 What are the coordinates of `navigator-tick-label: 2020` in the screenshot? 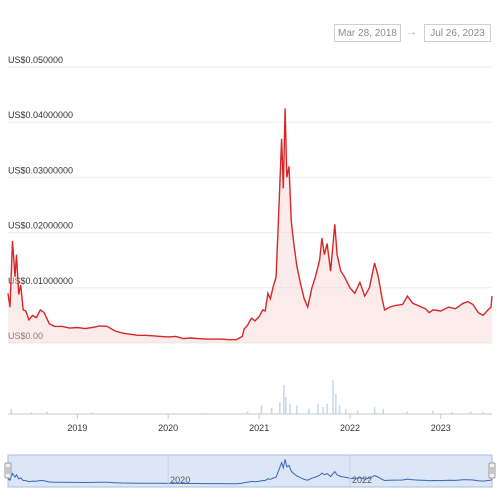 It's located at (180, 480).